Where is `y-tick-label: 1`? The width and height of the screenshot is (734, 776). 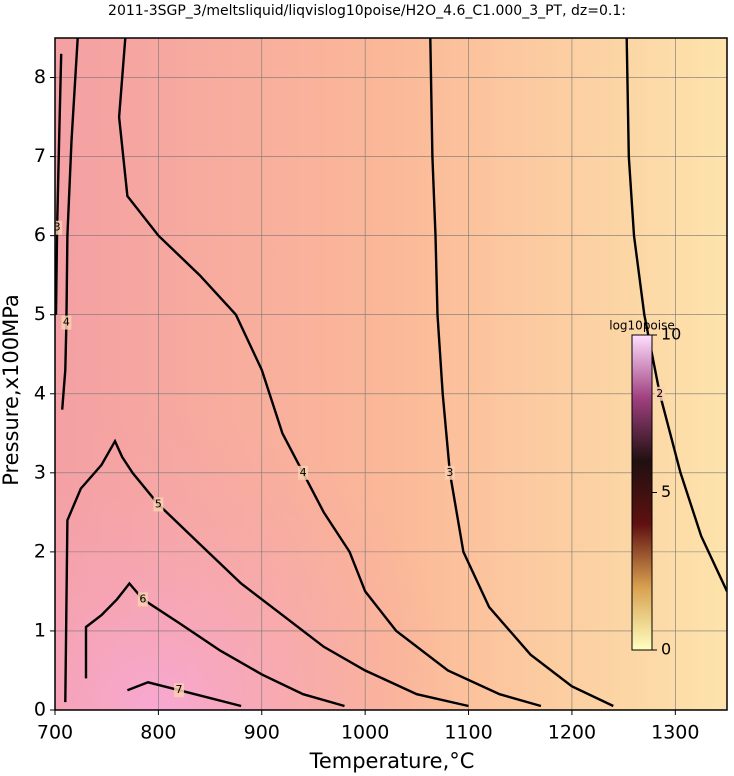
y-tick-label: 1 is located at coordinates (40, 630).